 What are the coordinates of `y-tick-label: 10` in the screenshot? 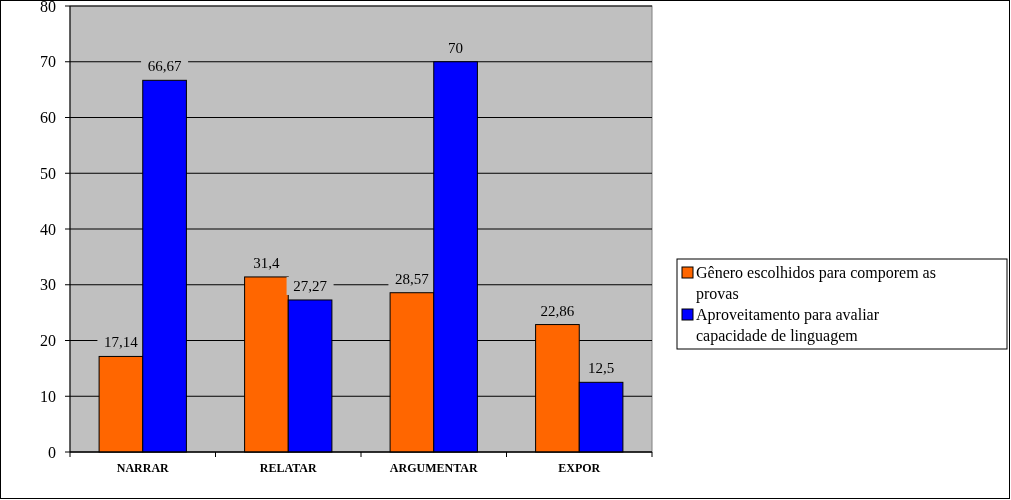 It's located at (48, 396).